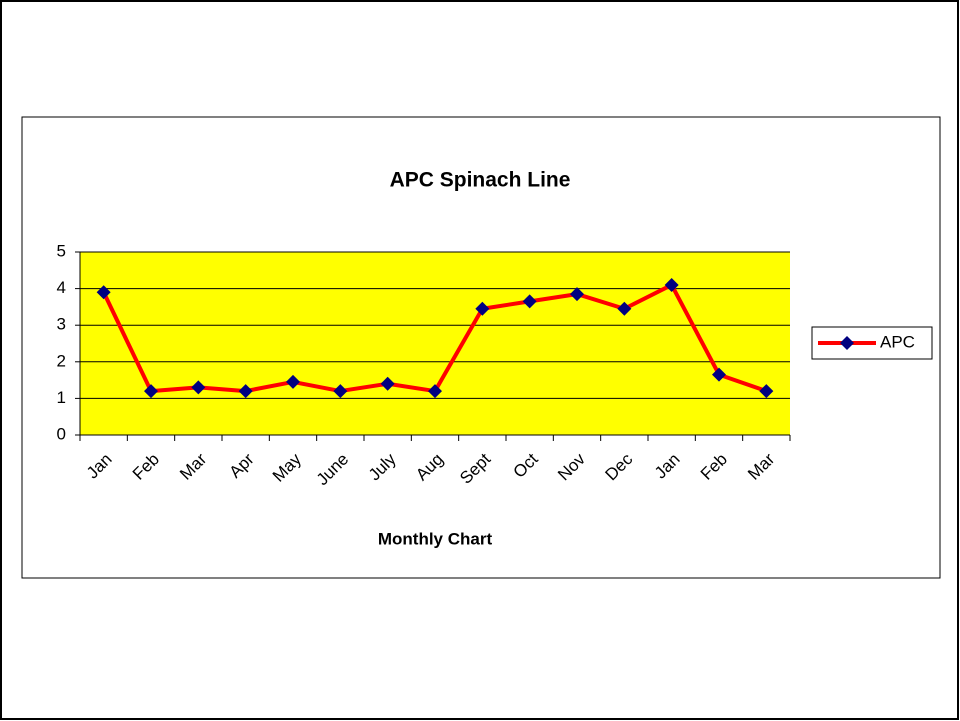 The image size is (960, 721). I want to click on y-tick-label: 3, so click(61, 324).